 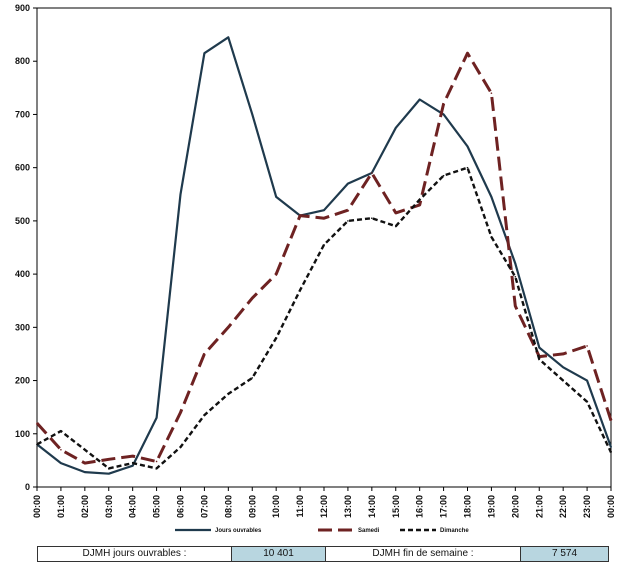 What do you see at coordinates (157, 506) in the screenshot?
I see `x-tick-label: 05:00` at bounding box center [157, 506].